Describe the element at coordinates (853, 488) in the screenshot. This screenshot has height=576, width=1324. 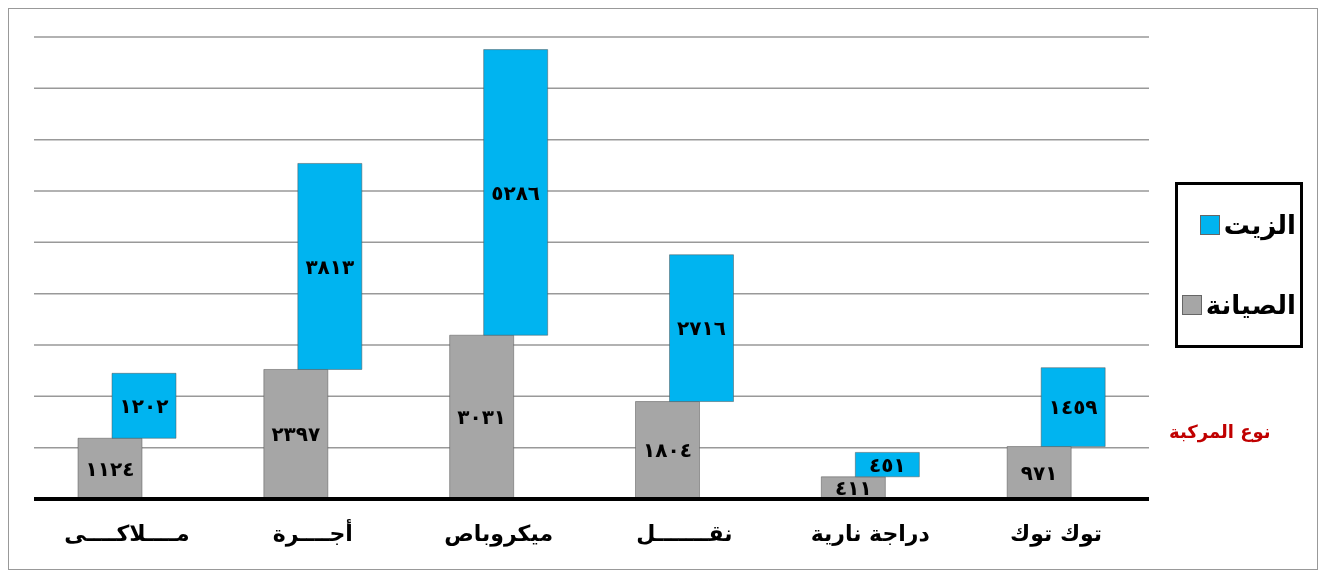
I see `data-label: ٤١١` at that location.